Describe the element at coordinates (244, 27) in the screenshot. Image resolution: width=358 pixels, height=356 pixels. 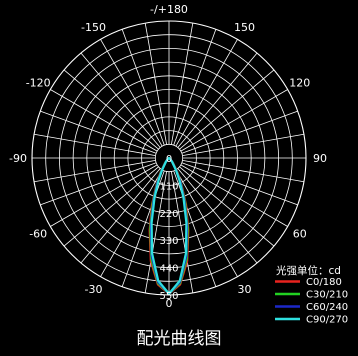
I see `angle-label: 150` at that location.